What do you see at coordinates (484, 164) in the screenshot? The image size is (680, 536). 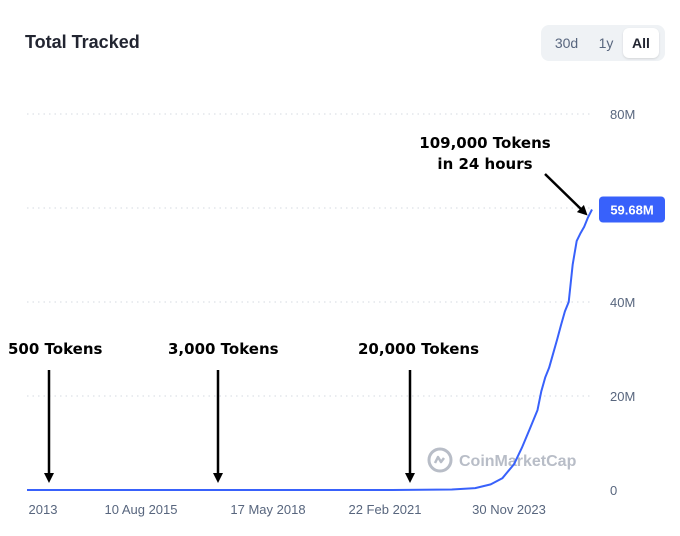 I see `annotation-text: in 24 hours` at bounding box center [484, 164].